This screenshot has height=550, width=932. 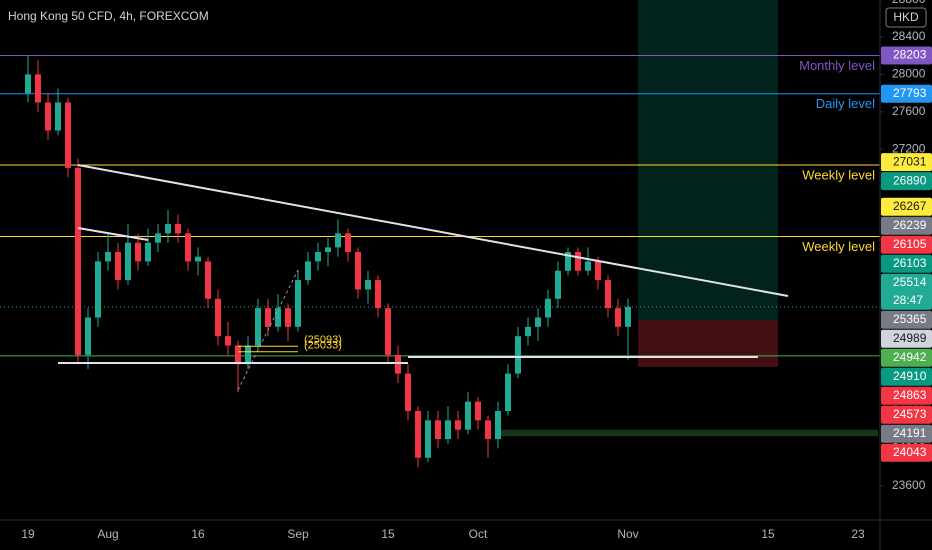 What do you see at coordinates (910, 244) in the screenshot?
I see `price-label: 26105` at bounding box center [910, 244].